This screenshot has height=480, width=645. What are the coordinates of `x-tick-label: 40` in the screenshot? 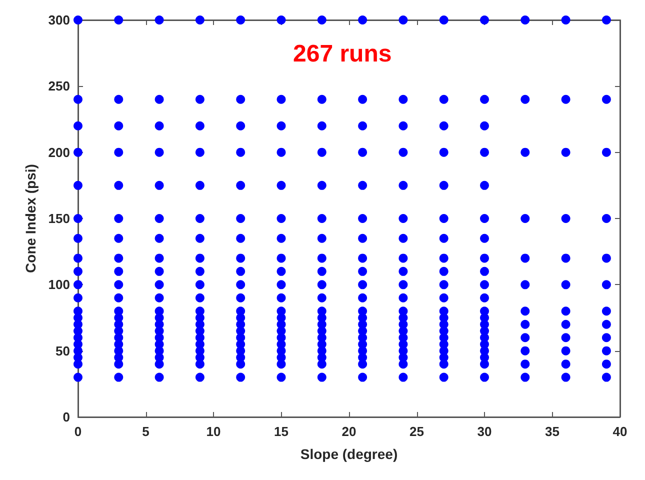 It's located at (620, 431).